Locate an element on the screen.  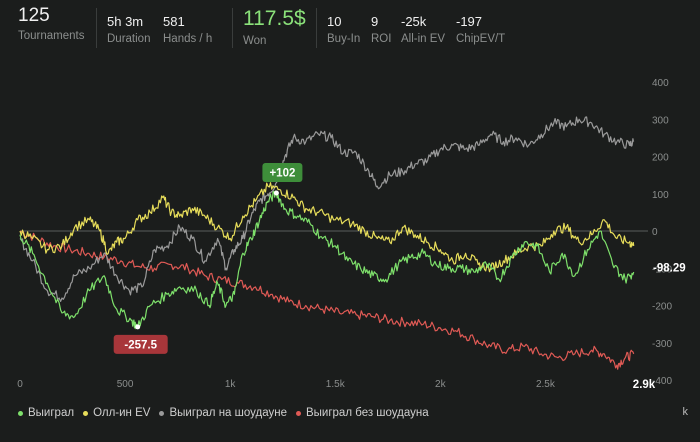
stat-chipev: -197 ChipEV/T is located at coordinates (480, 25).